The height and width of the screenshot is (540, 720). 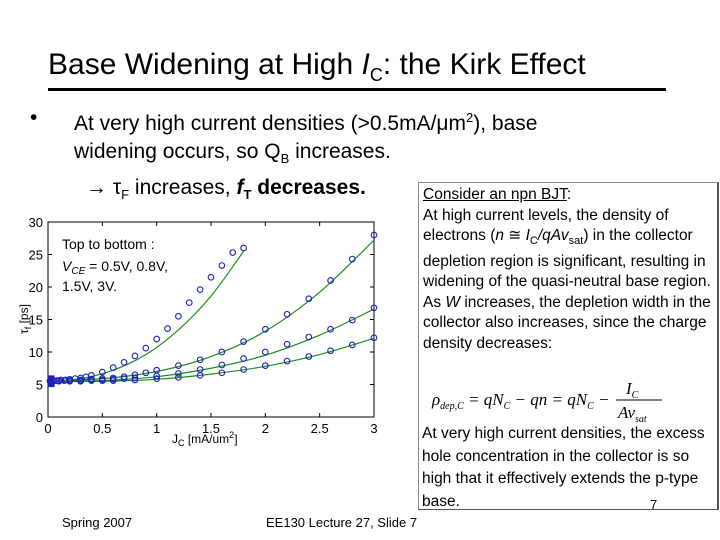 What do you see at coordinates (457, 123) in the screenshot?
I see `bullet-unit-m: m` at bounding box center [457, 123].